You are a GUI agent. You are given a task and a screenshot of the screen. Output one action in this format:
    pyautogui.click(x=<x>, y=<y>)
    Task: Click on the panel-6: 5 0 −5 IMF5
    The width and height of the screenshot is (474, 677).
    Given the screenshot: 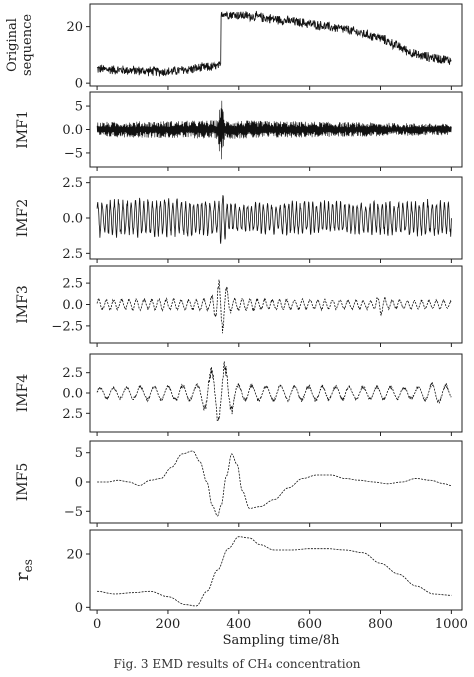 What is the action you would take?
    pyautogui.click(x=239, y=483)
    